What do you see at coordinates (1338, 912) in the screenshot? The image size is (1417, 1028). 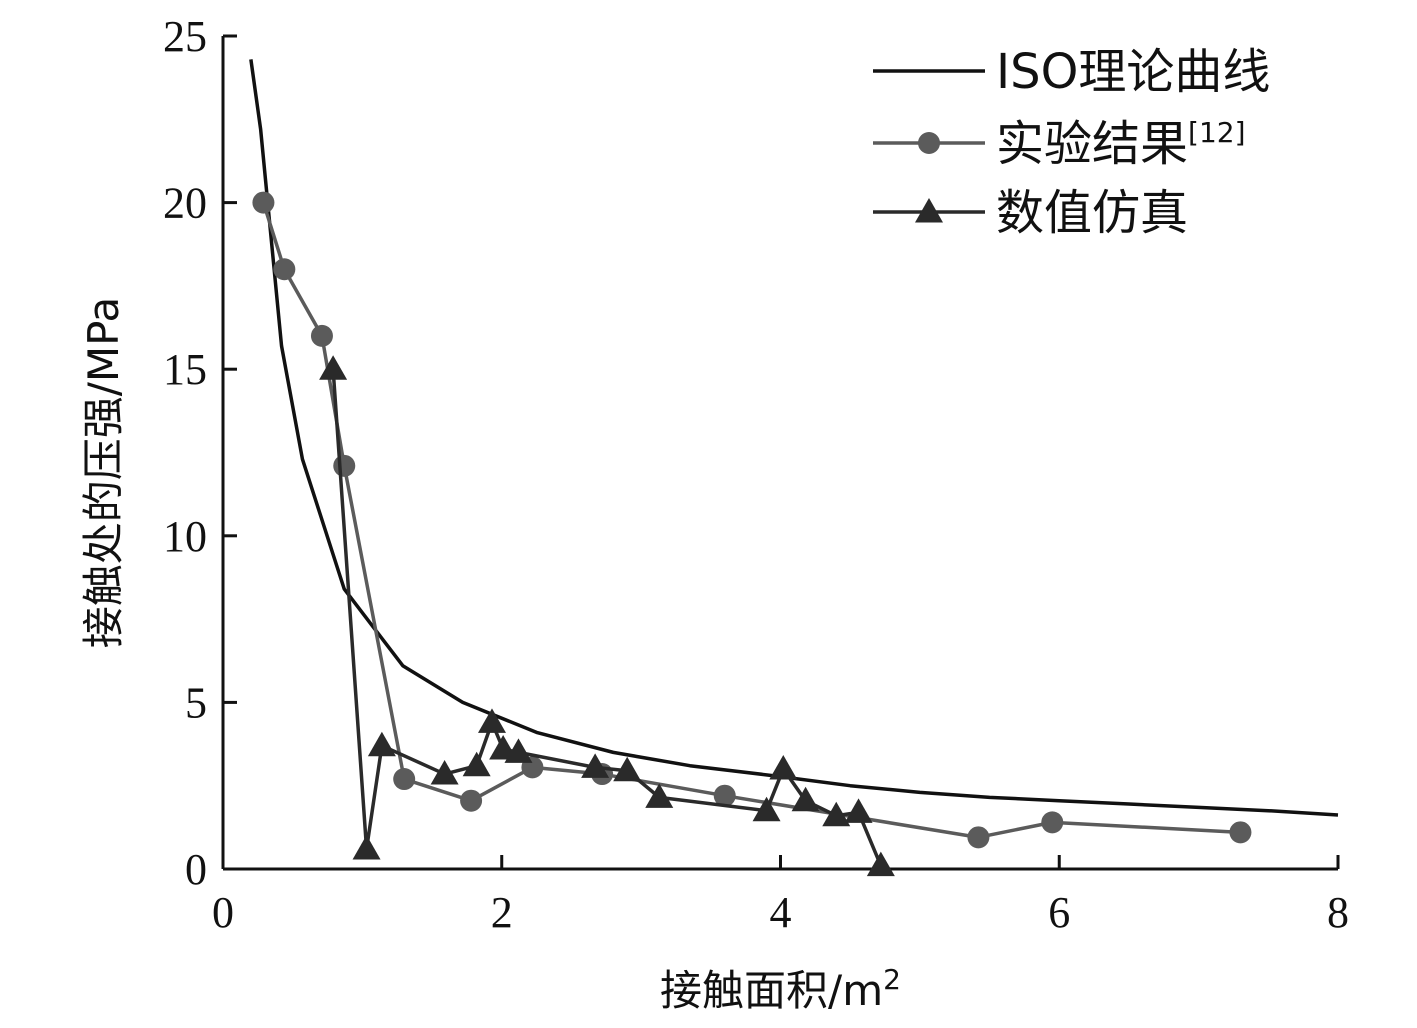 I see `x-tick-label: 8` at bounding box center [1338, 912].